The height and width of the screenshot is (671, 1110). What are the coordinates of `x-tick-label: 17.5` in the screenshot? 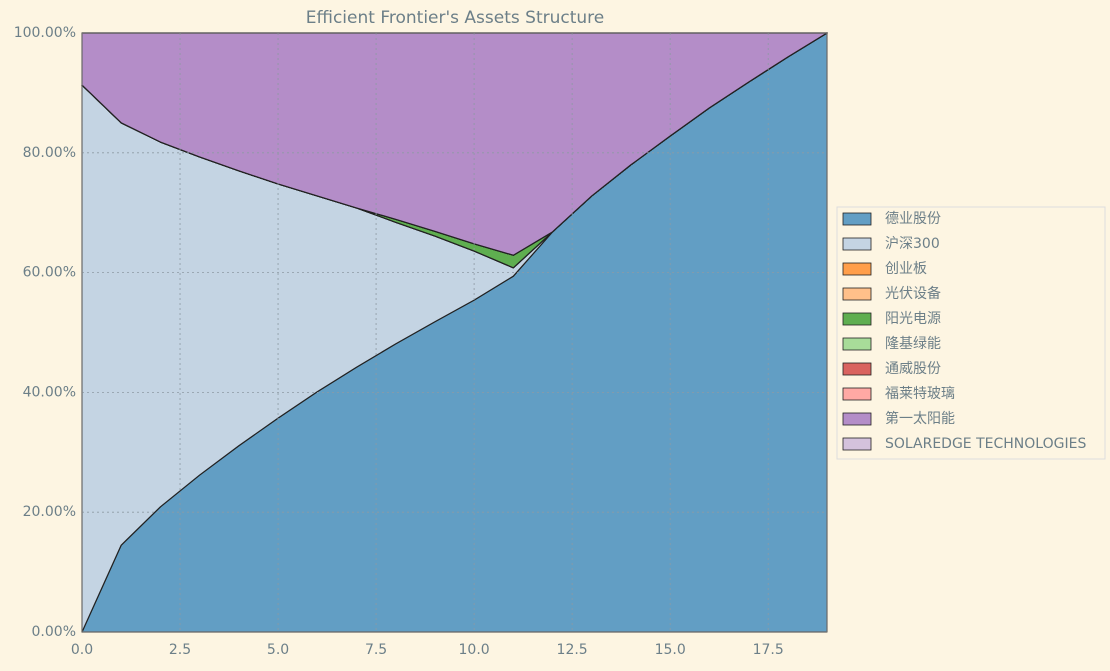 It's located at (768, 650).